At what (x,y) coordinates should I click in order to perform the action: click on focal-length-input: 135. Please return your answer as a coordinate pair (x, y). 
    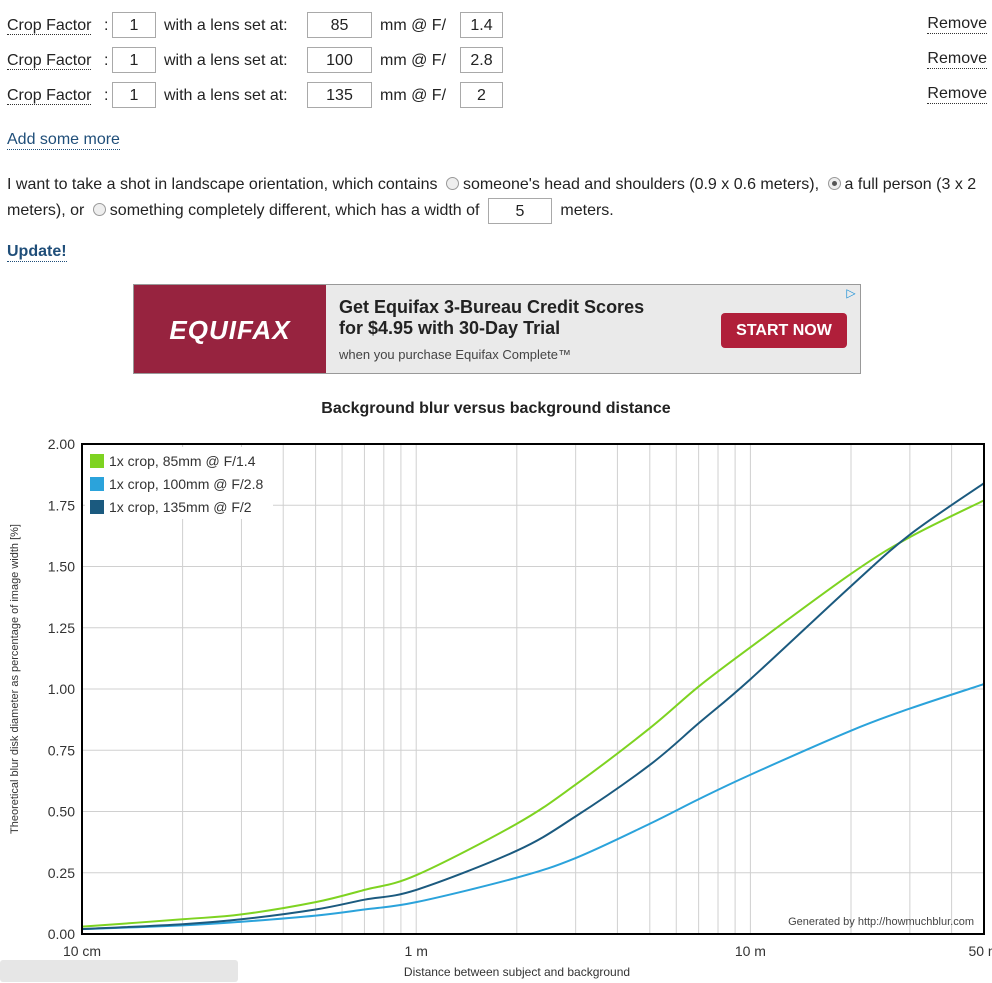
    Looking at the image, I should click on (339, 95).